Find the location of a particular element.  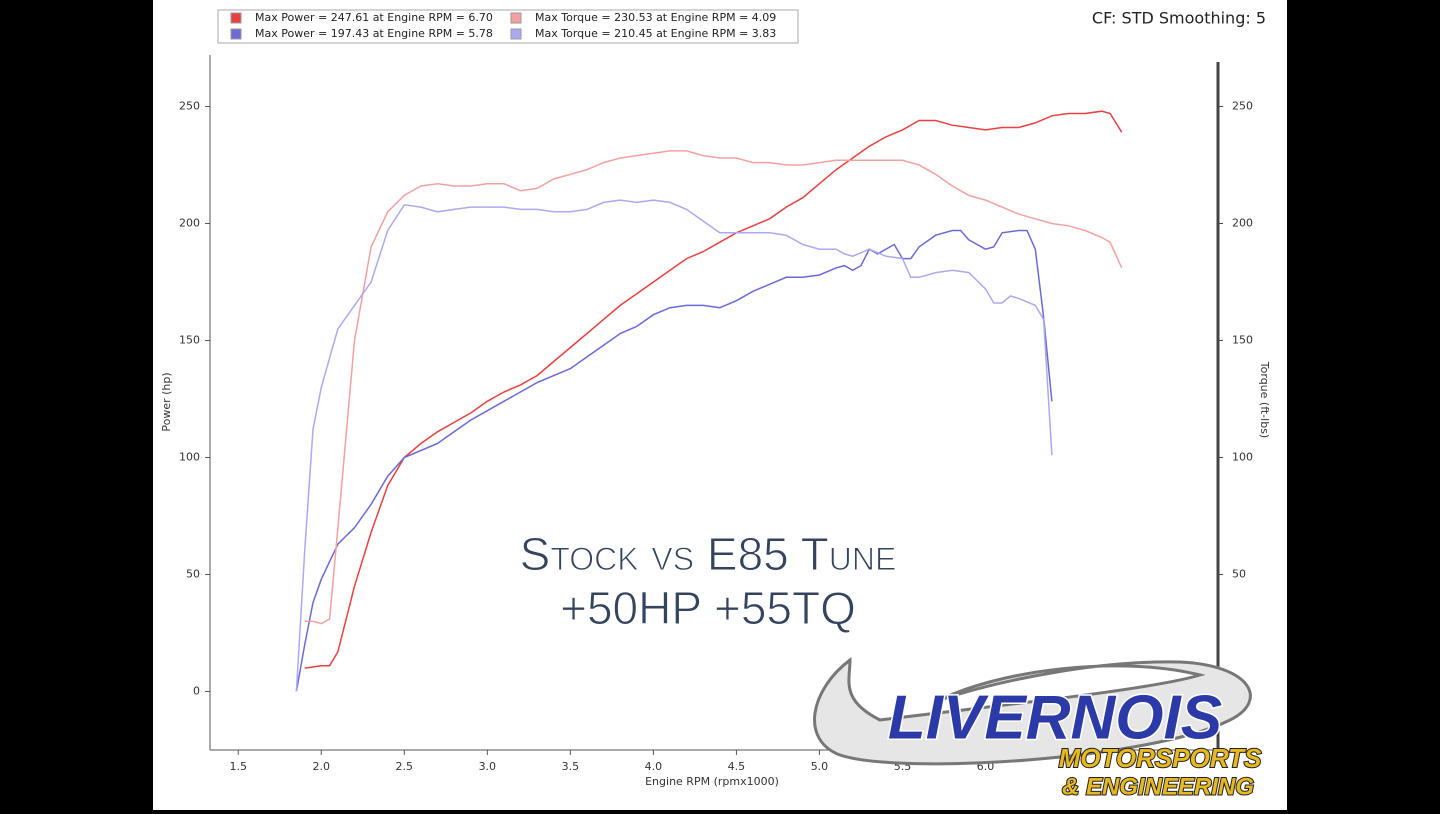

annotation: Stock vs E85 Tune is located at coordinates (708, 554).